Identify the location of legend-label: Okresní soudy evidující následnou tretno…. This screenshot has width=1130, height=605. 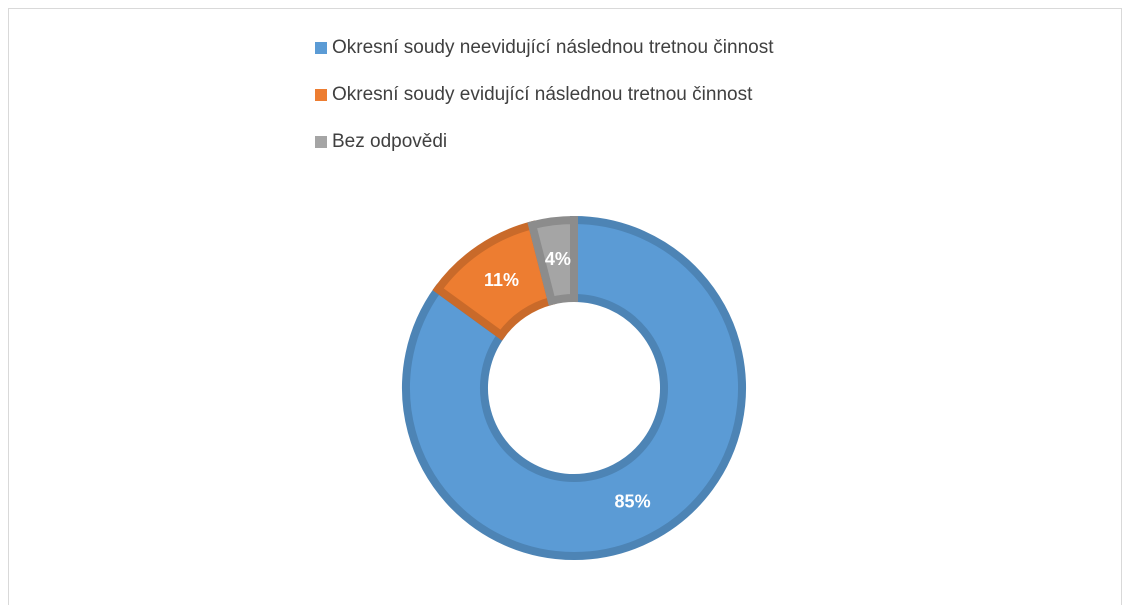
(542, 94).